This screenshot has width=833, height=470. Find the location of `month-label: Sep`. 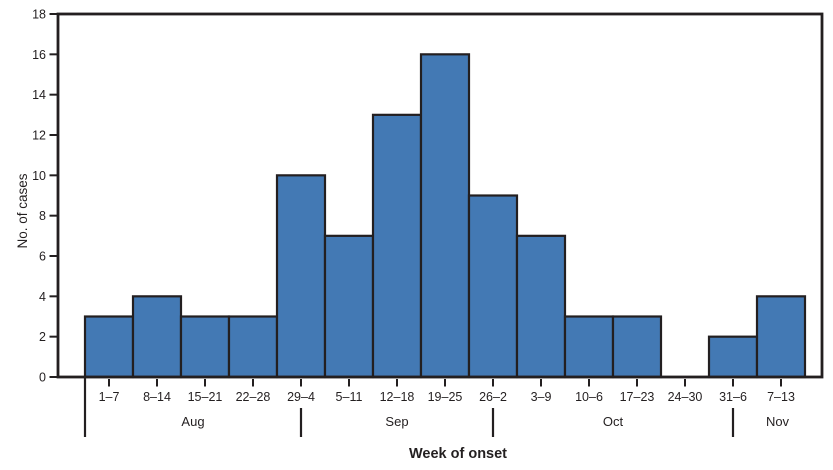

month-label: Sep is located at coordinates (396, 421).